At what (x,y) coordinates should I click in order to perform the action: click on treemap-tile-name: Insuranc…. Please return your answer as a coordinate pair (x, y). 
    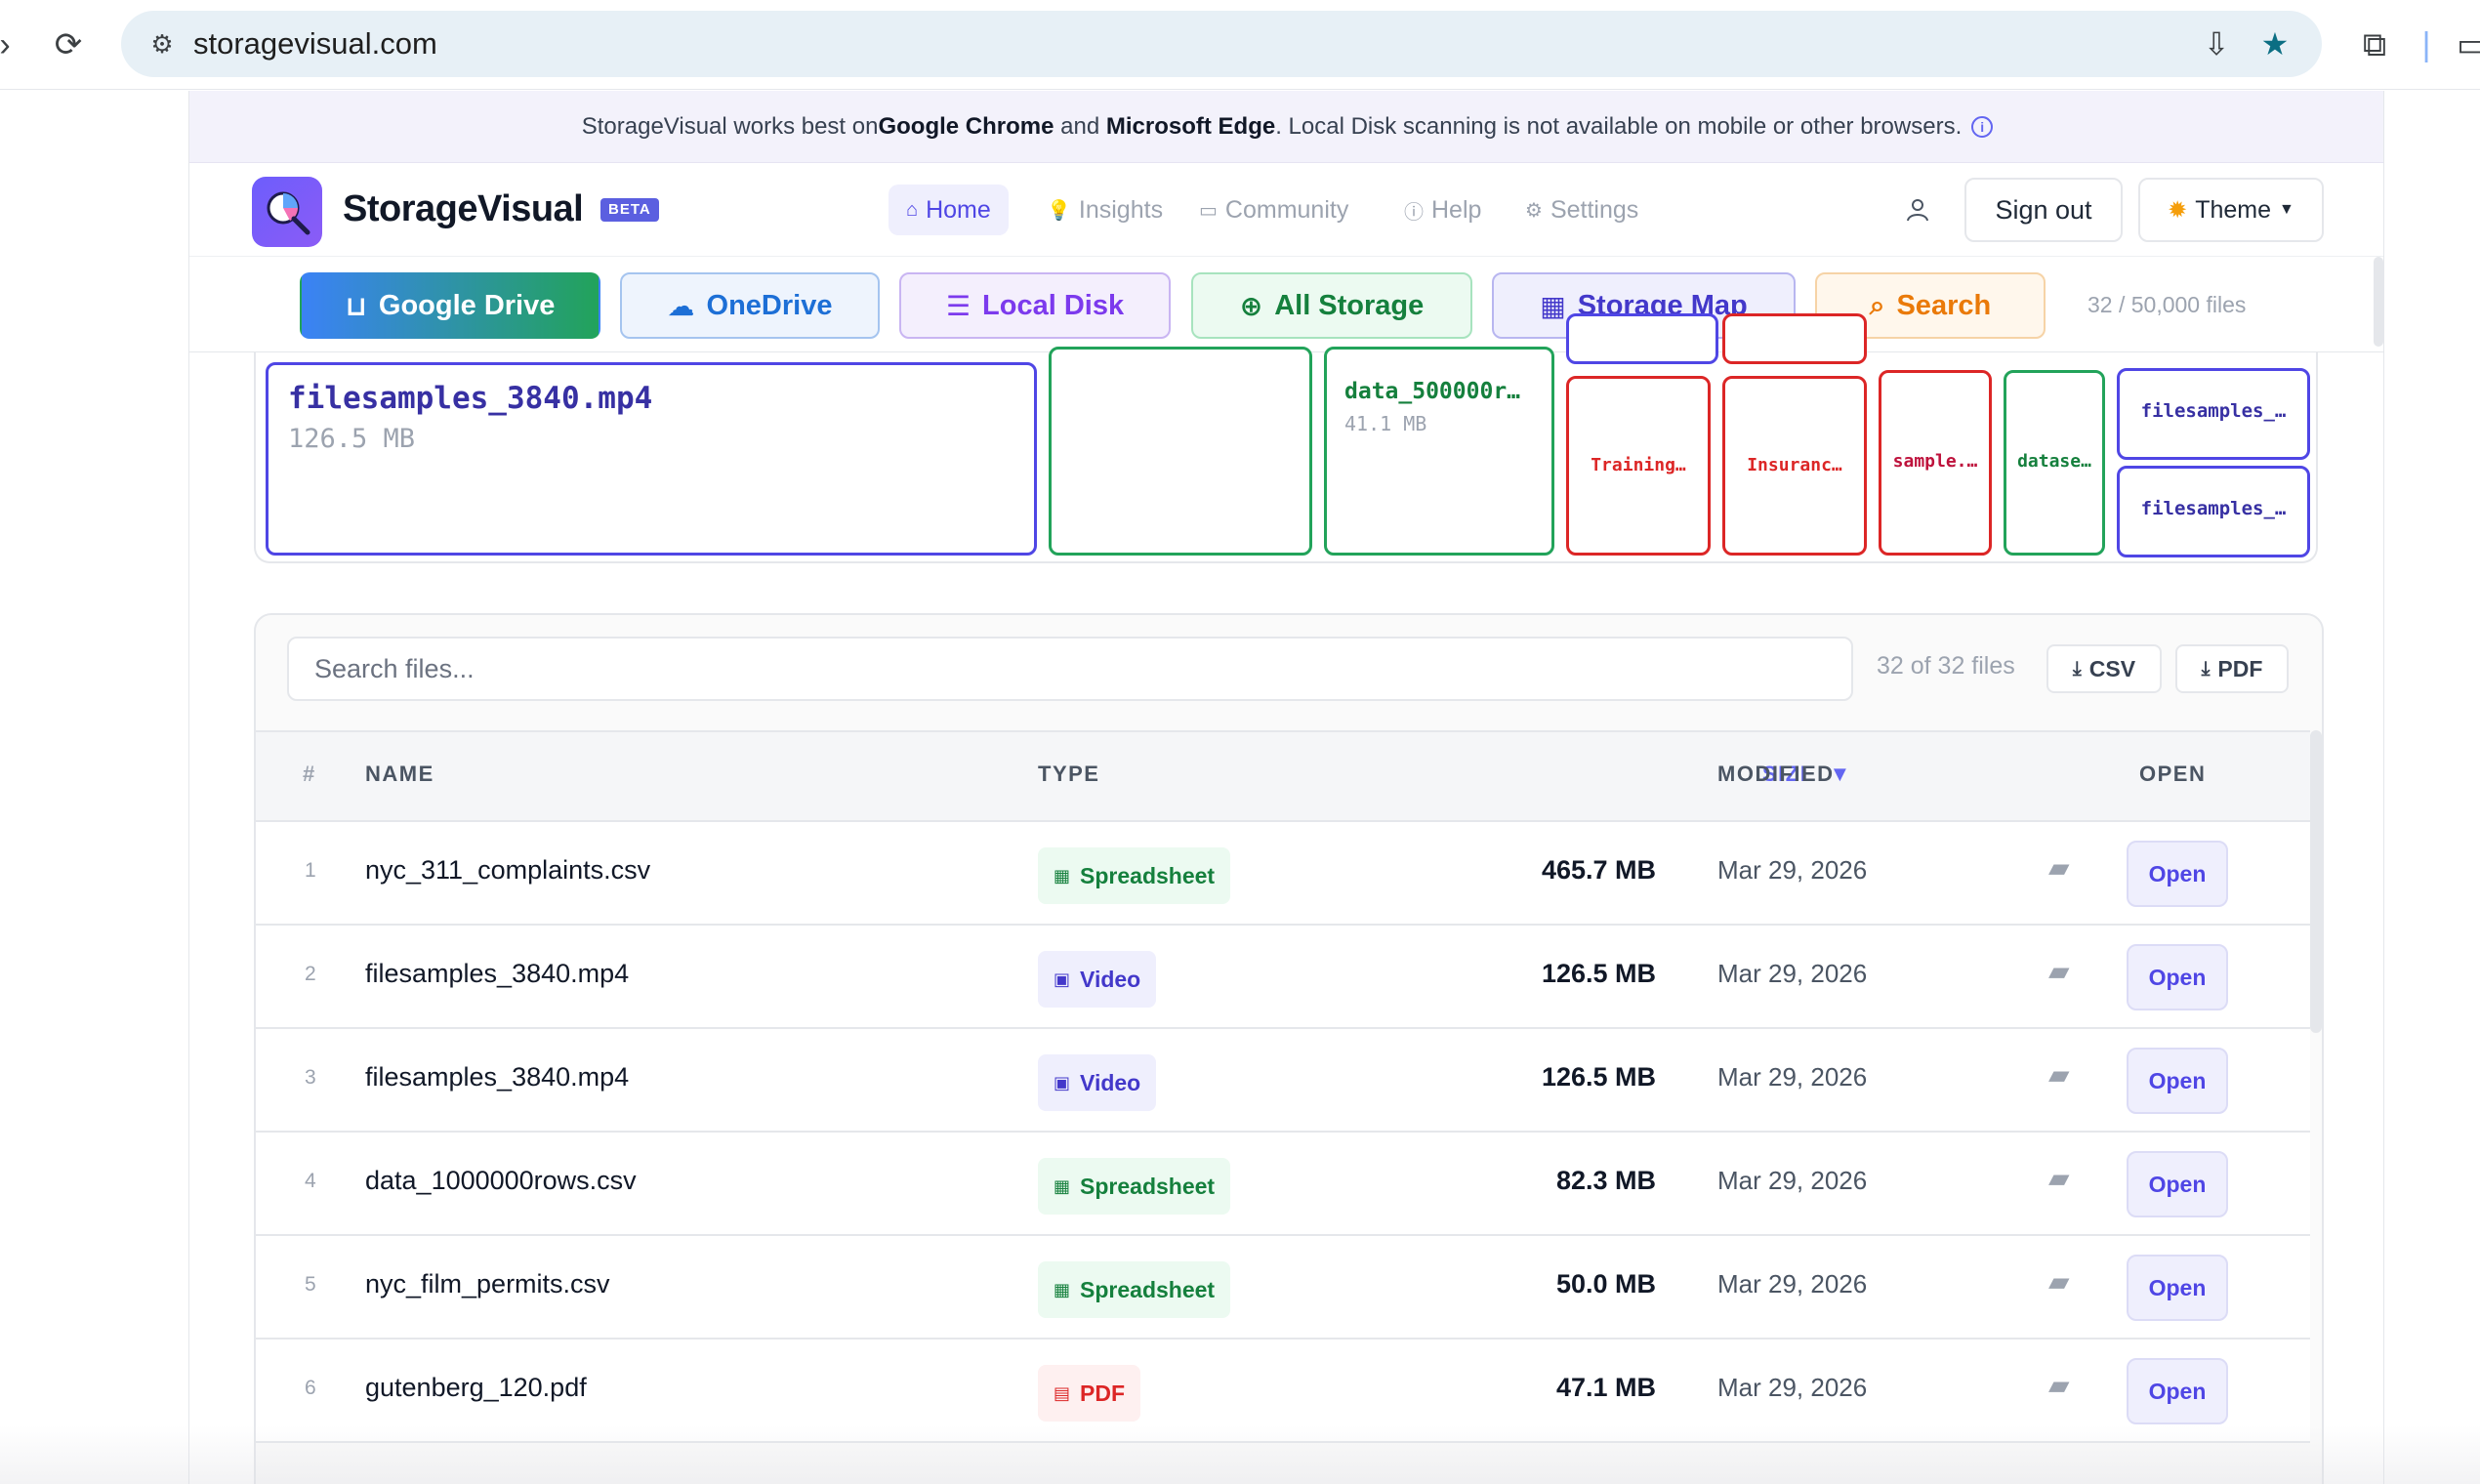
    Looking at the image, I should click on (1794, 465).